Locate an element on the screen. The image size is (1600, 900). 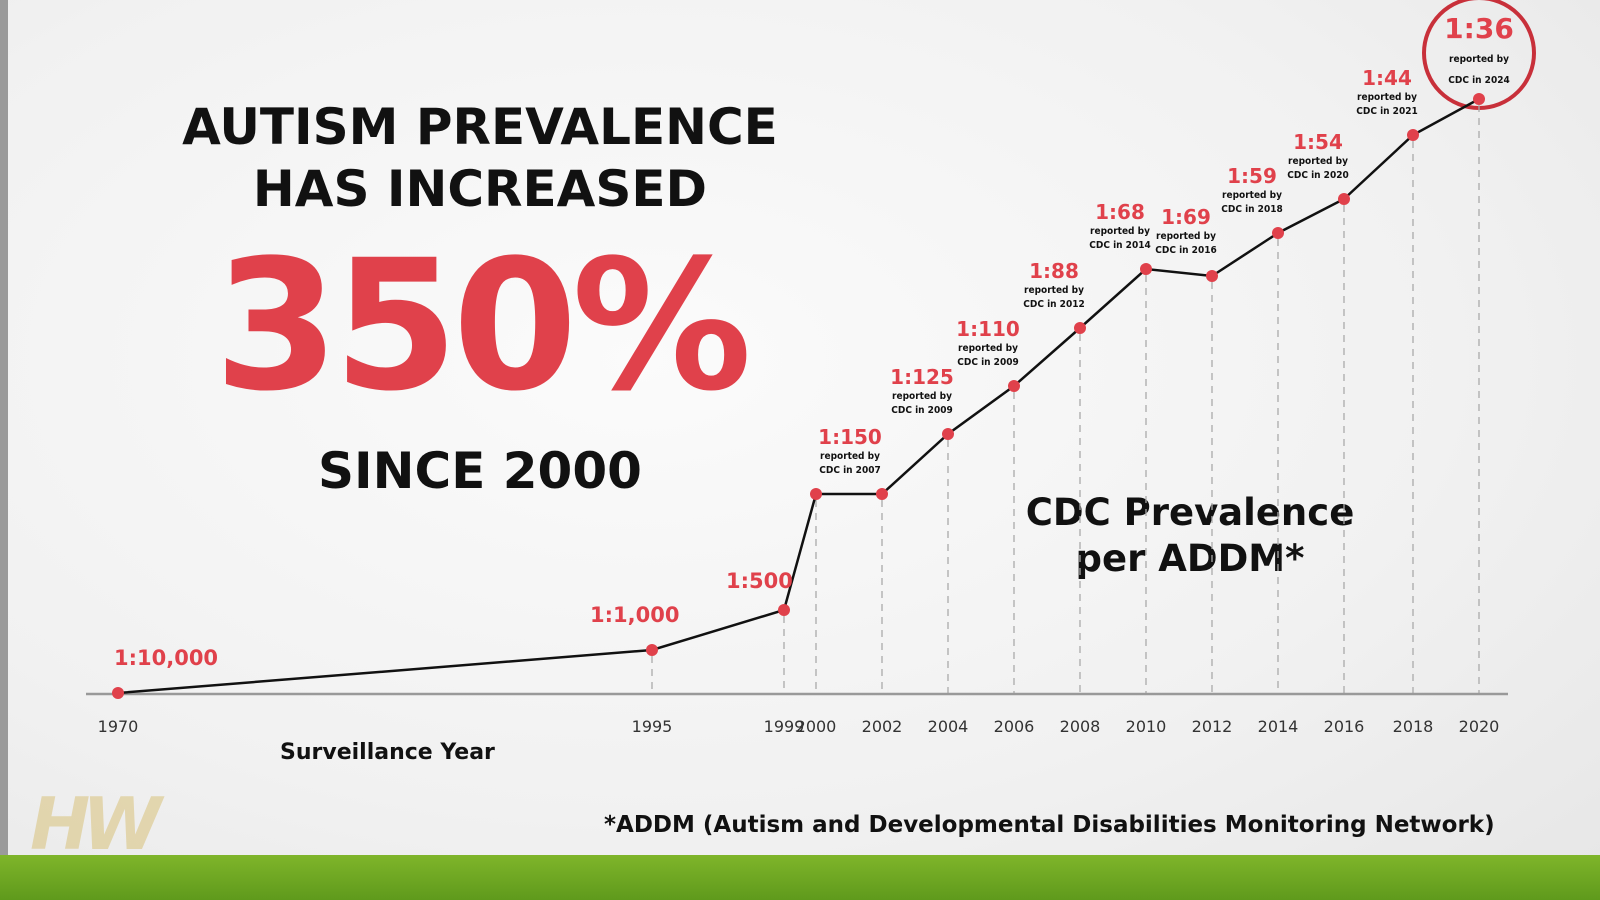
headline-line2: HAS INCREASED is located at coordinates (480, 189).